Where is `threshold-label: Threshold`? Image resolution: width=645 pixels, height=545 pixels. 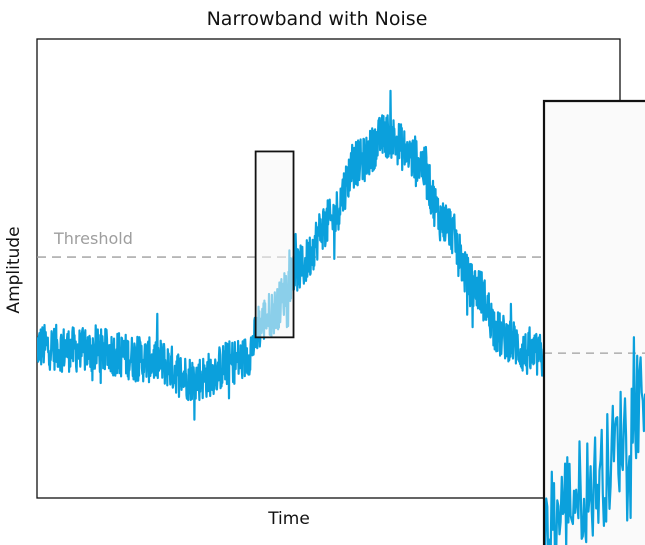 threshold-label: Threshold is located at coordinates (93, 238).